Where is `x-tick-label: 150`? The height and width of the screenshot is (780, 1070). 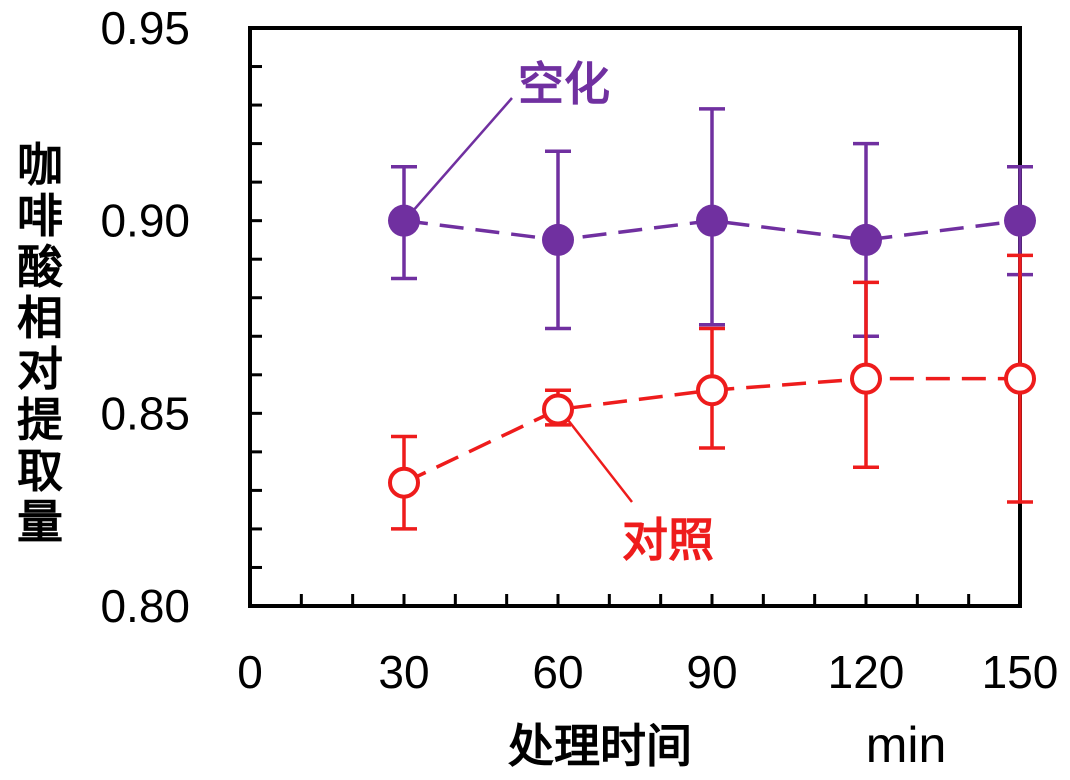 x-tick-label: 150 is located at coordinates (1020, 672).